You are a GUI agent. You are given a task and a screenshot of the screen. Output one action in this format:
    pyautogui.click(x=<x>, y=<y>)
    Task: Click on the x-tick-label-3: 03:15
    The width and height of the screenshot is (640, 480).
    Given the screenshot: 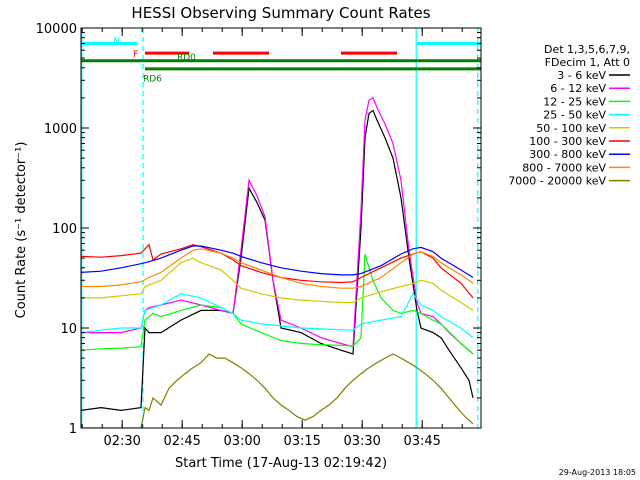 What is the action you would take?
    pyautogui.click(x=301, y=441)
    